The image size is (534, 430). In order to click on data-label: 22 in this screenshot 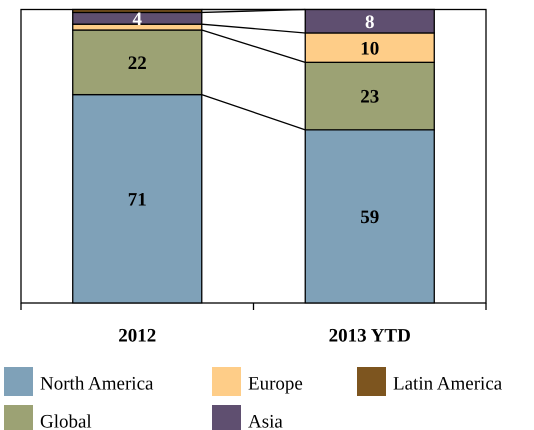, I will do `click(137, 63)`.